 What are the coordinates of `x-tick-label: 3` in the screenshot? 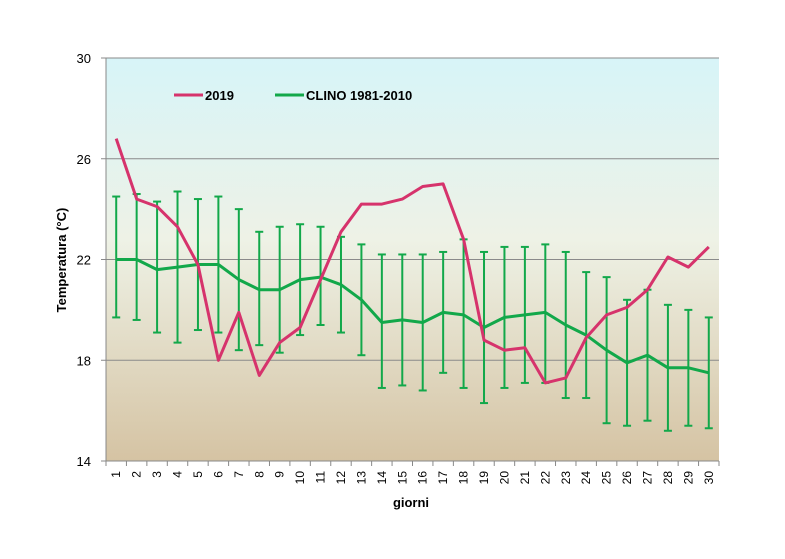 It's located at (157, 474).